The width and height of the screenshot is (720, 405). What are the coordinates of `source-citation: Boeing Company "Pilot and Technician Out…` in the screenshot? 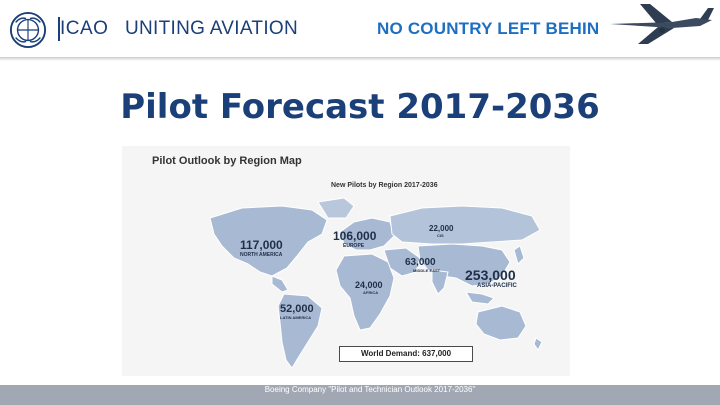 It's located at (370, 389).